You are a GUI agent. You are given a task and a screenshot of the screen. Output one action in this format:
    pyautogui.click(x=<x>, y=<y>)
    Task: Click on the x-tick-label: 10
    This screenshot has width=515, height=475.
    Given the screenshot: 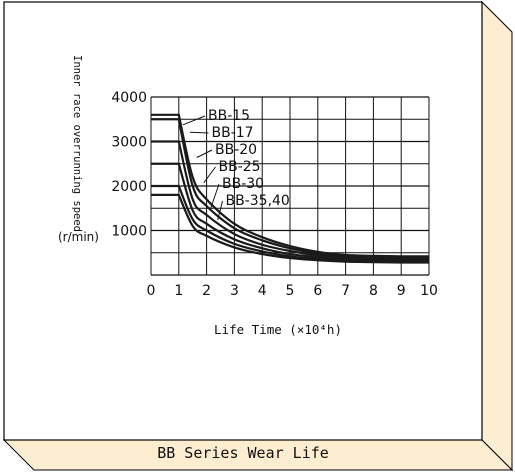 What is the action you would take?
    pyautogui.click(x=429, y=291)
    